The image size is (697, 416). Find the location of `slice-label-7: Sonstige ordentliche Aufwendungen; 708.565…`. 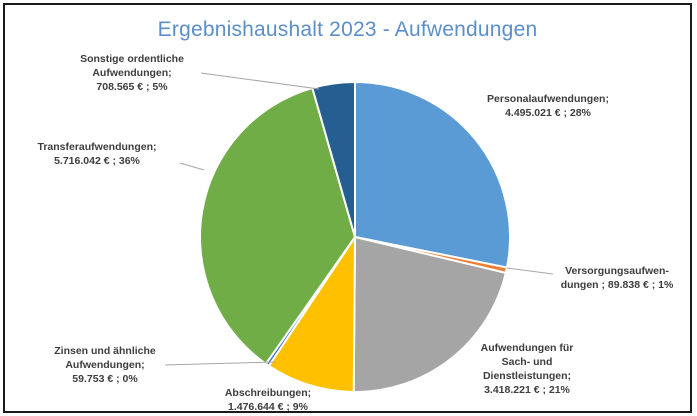

slice-label-7: Sonstige ordentliche Aufwendungen; 708.565… is located at coordinates (132, 73).